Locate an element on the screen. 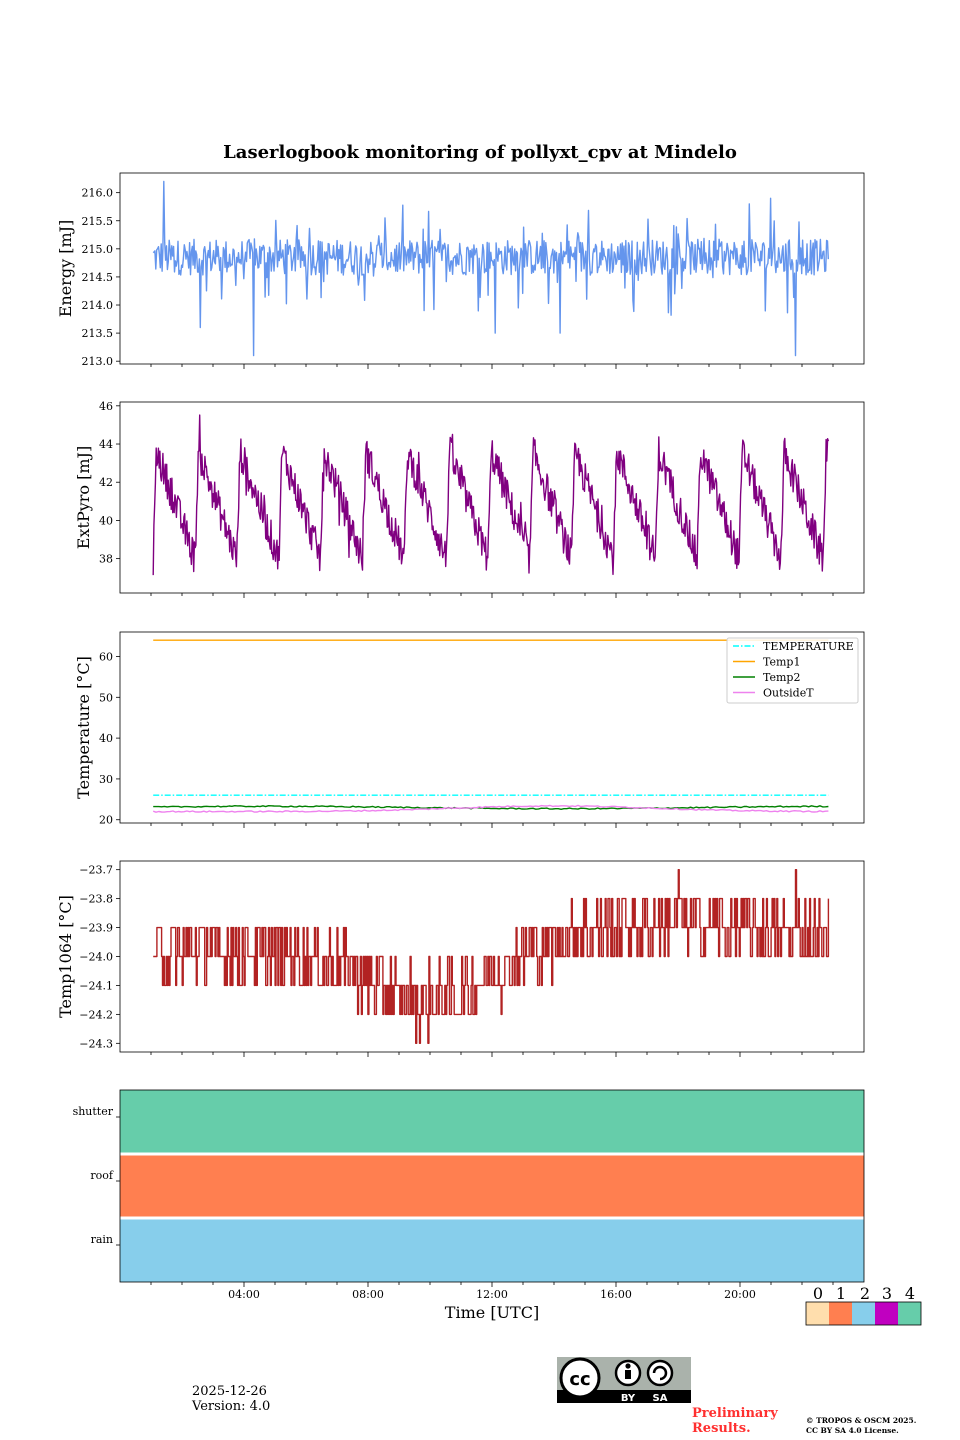 This screenshot has height=1440, width=960. ytick-label-temperature: 30 is located at coordinates (106, 779).